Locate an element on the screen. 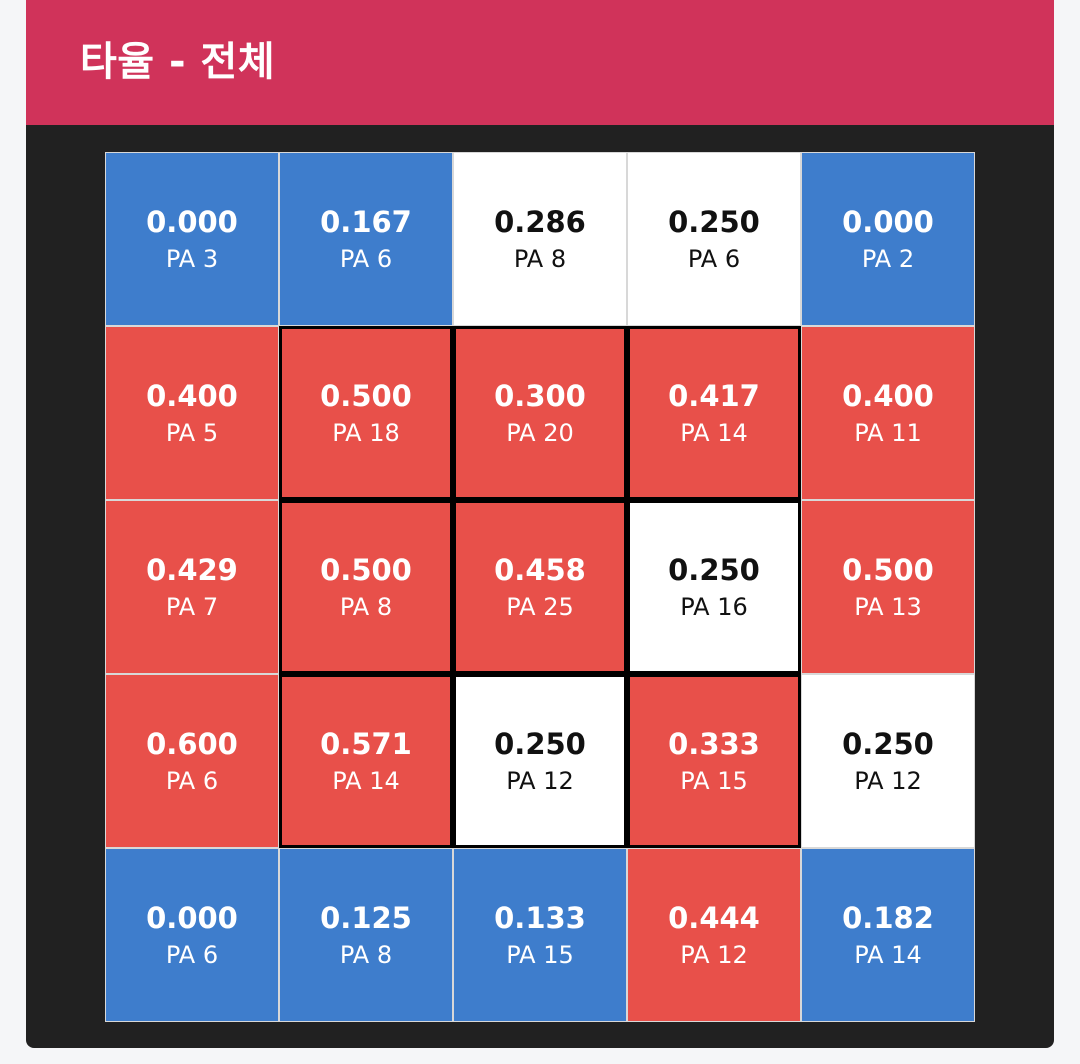  cell-batting-average: 0.286 is located at coordinates (540, 222).